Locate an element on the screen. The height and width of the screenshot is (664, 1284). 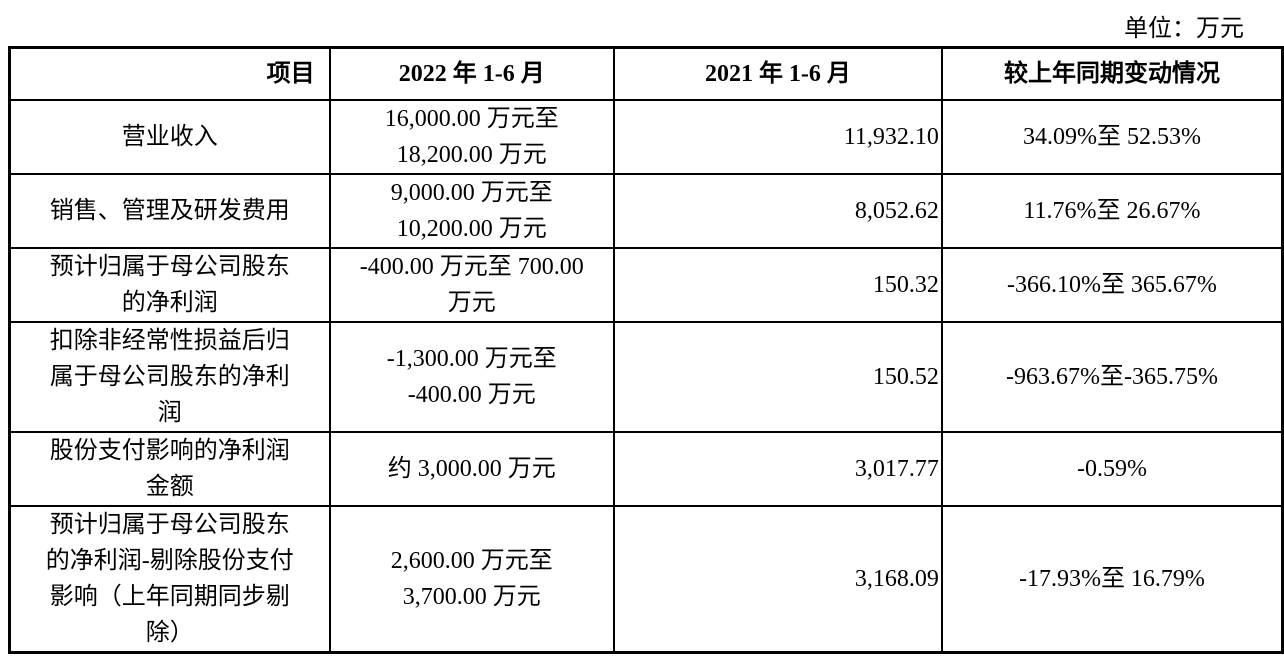
cell-2022-line: 18,200.00 万元 is located at coordinates (471, 155).